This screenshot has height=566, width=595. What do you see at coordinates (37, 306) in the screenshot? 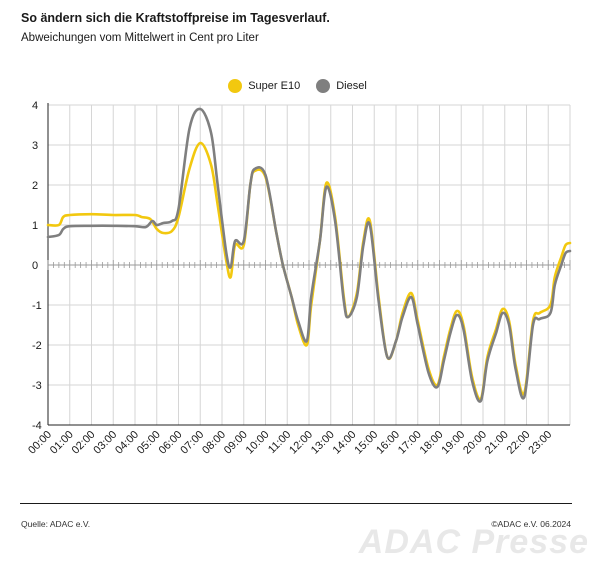
I see `y-tick-label: -1` at bounding box center [37, 306].